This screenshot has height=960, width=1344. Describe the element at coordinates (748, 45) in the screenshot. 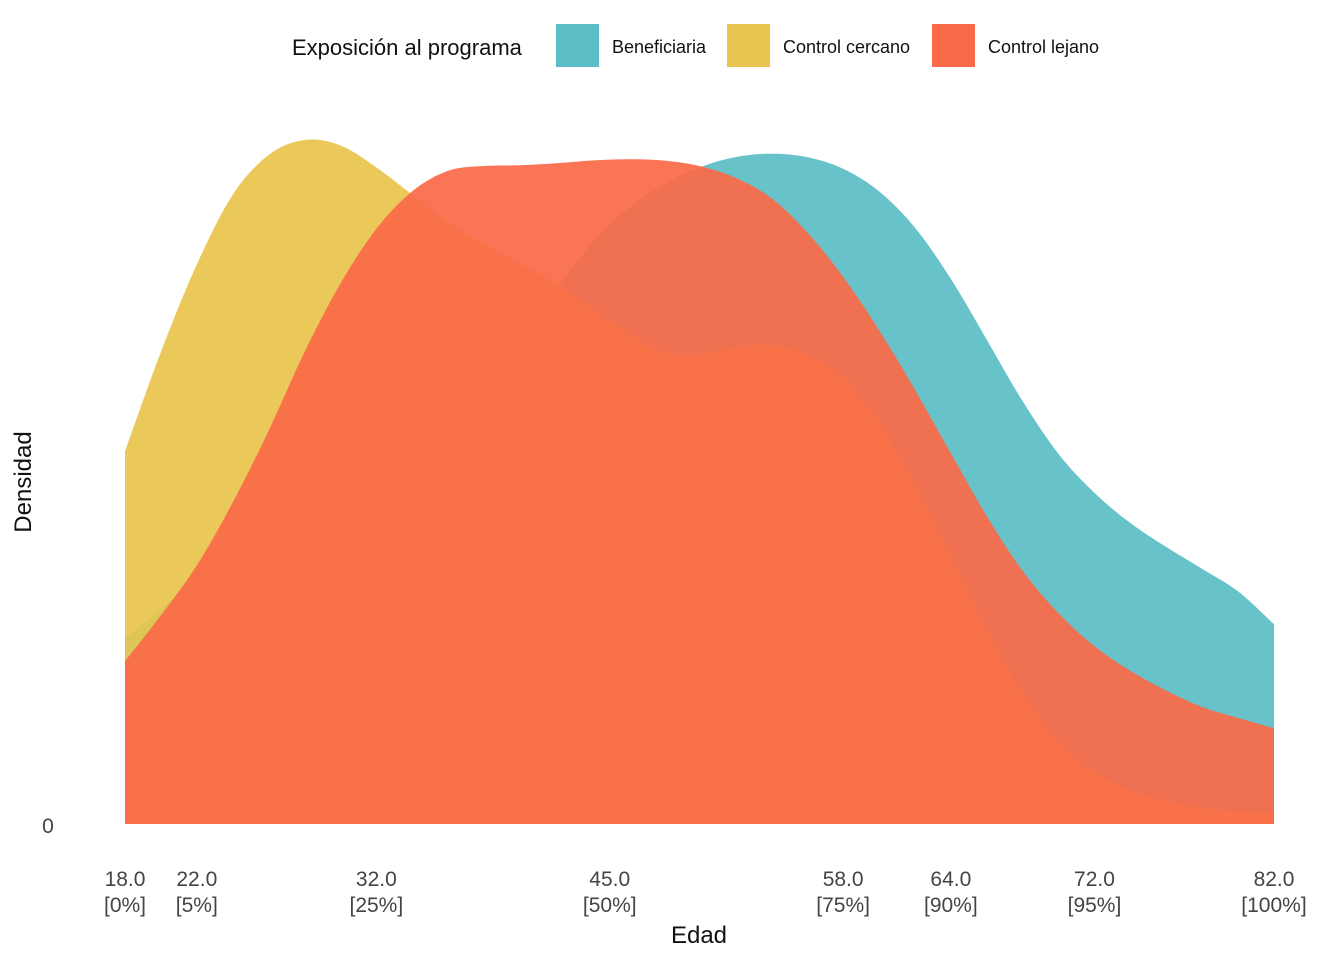

I see `legend-swatch-control-cercano` at that location.